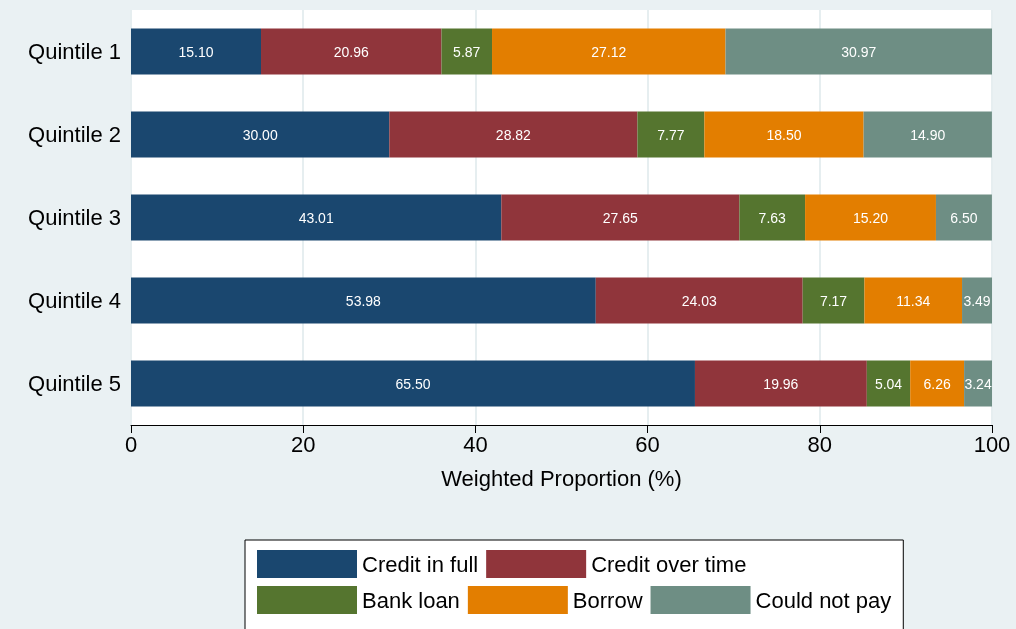 This screenshot has width=1016, height=629. I want to click on data-label: 7.63, so click(772, 217).